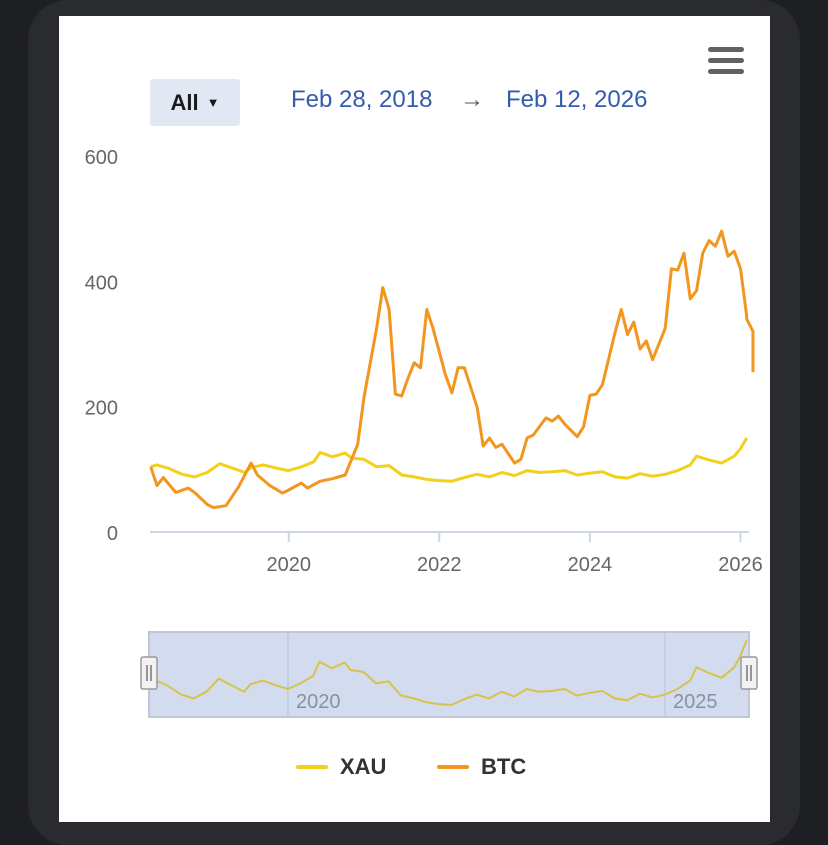  What do you see at coordinates (112, 534) in the screenshot?
I see `y-tick-label-0: 0` at bounding box center [112, 534].